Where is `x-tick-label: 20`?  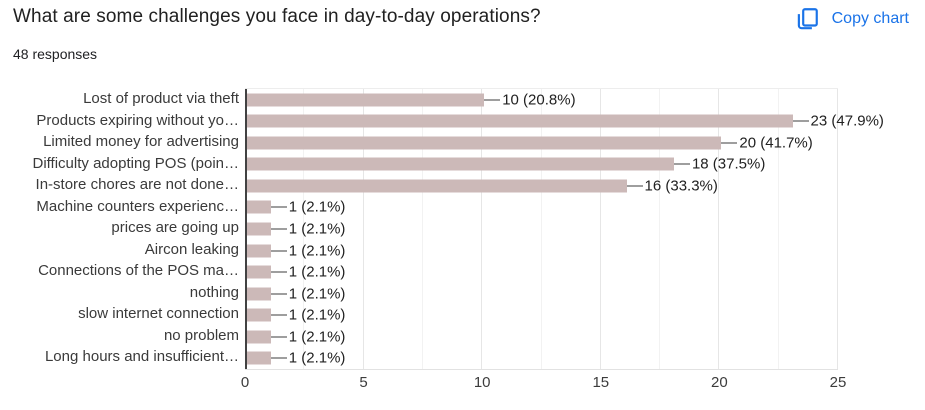
x-tick-label: 20 is located at coordinates (719, 382).